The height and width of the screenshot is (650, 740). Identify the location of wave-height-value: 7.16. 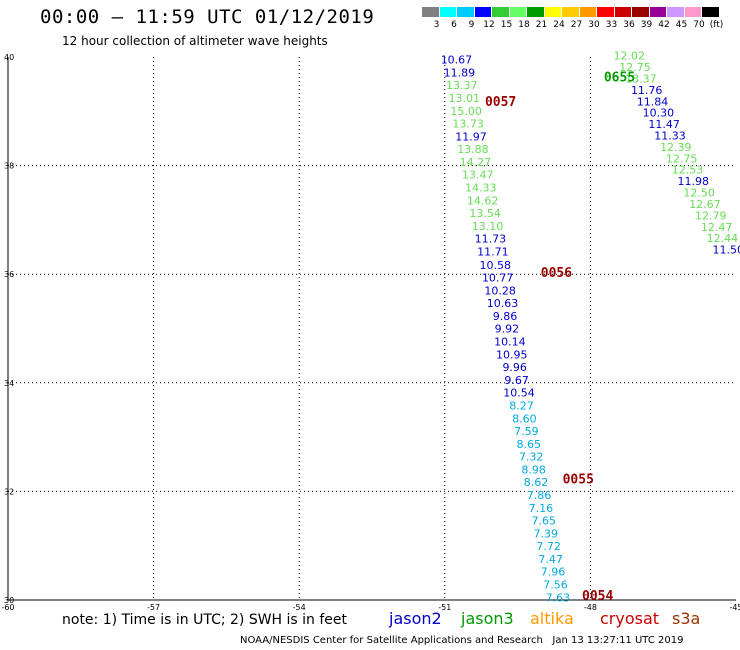
(541, 508).